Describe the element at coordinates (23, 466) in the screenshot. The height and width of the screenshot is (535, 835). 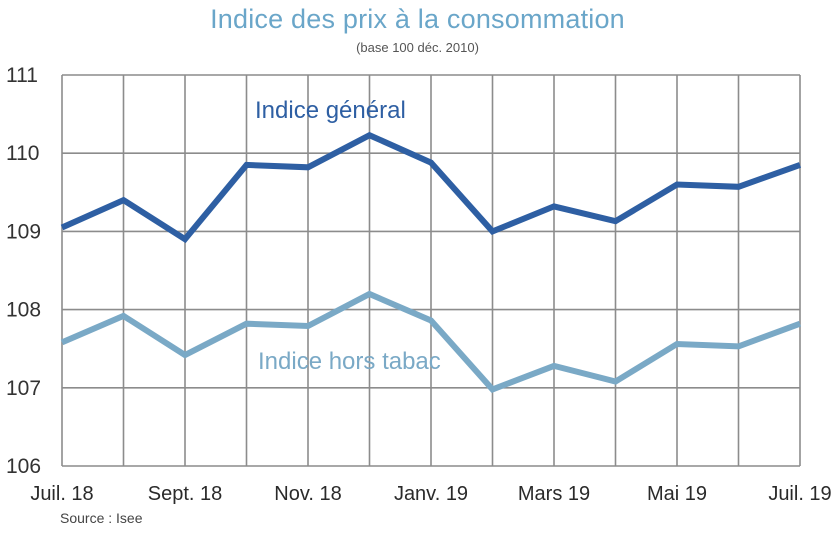
I see `y-tick-label: 106` at that location.